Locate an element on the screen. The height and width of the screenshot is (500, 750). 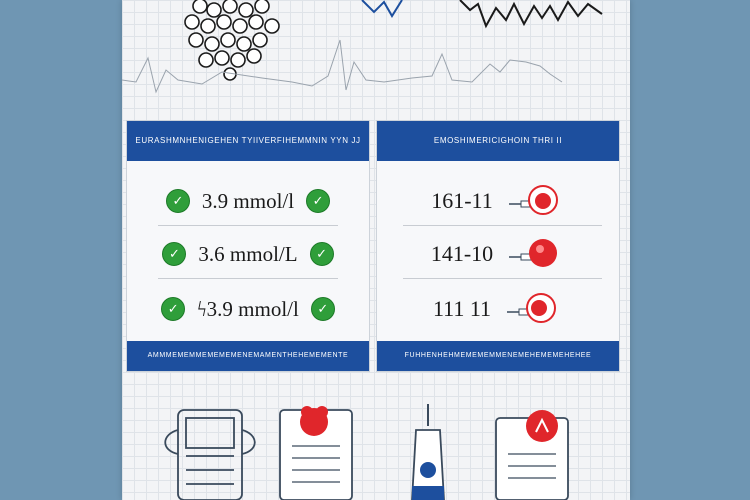
reading-value: 3.6 mmol/L is located at coordinates (248, 253).